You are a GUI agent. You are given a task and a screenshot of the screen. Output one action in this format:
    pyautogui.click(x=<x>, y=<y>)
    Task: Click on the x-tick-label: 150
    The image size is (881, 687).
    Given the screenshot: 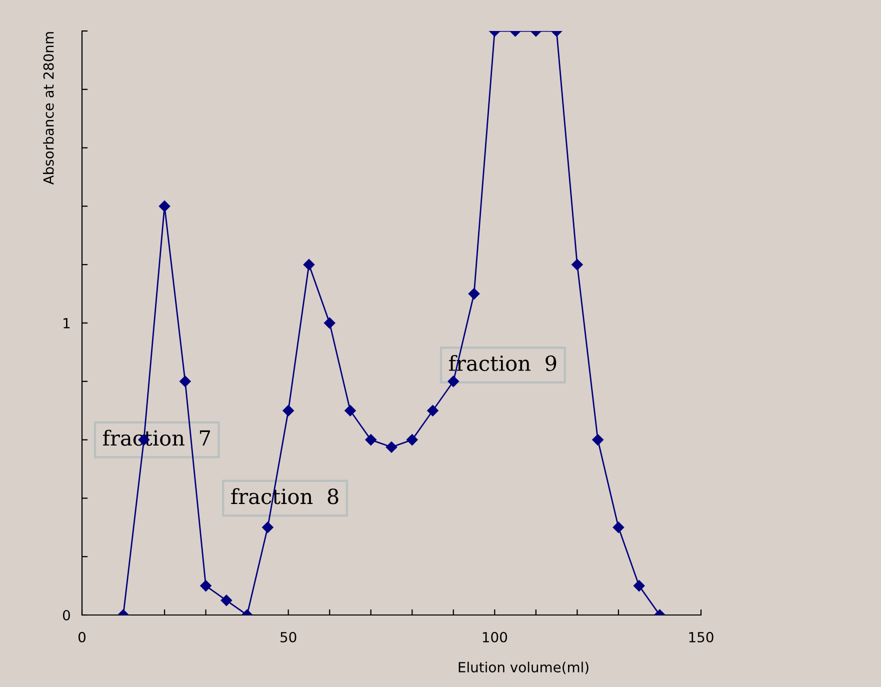 What is the action you would take?
    pyautogui.click(x=701, y=637)
    